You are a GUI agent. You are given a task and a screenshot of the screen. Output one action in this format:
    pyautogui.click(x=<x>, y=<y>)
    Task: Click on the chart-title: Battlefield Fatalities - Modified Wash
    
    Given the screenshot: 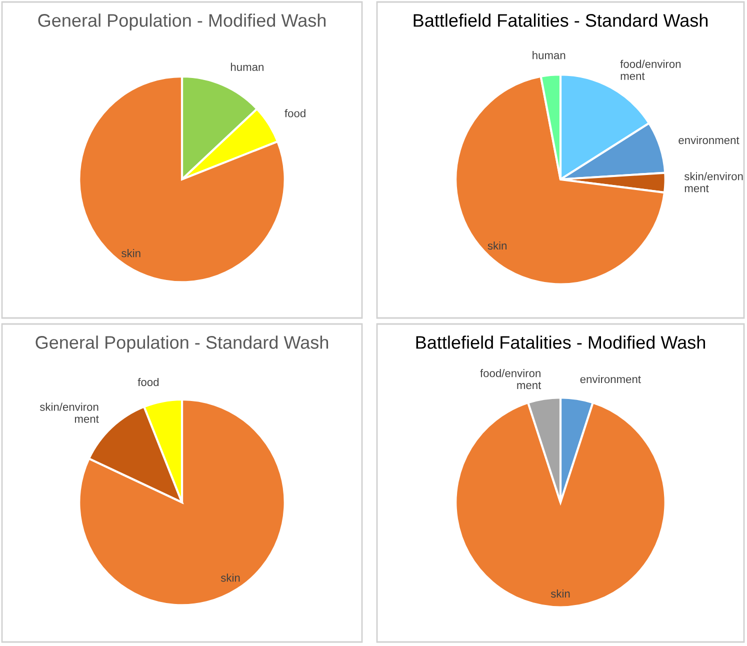 What is the action you would take?
    pyautogui.click(x=561, y=342)
    